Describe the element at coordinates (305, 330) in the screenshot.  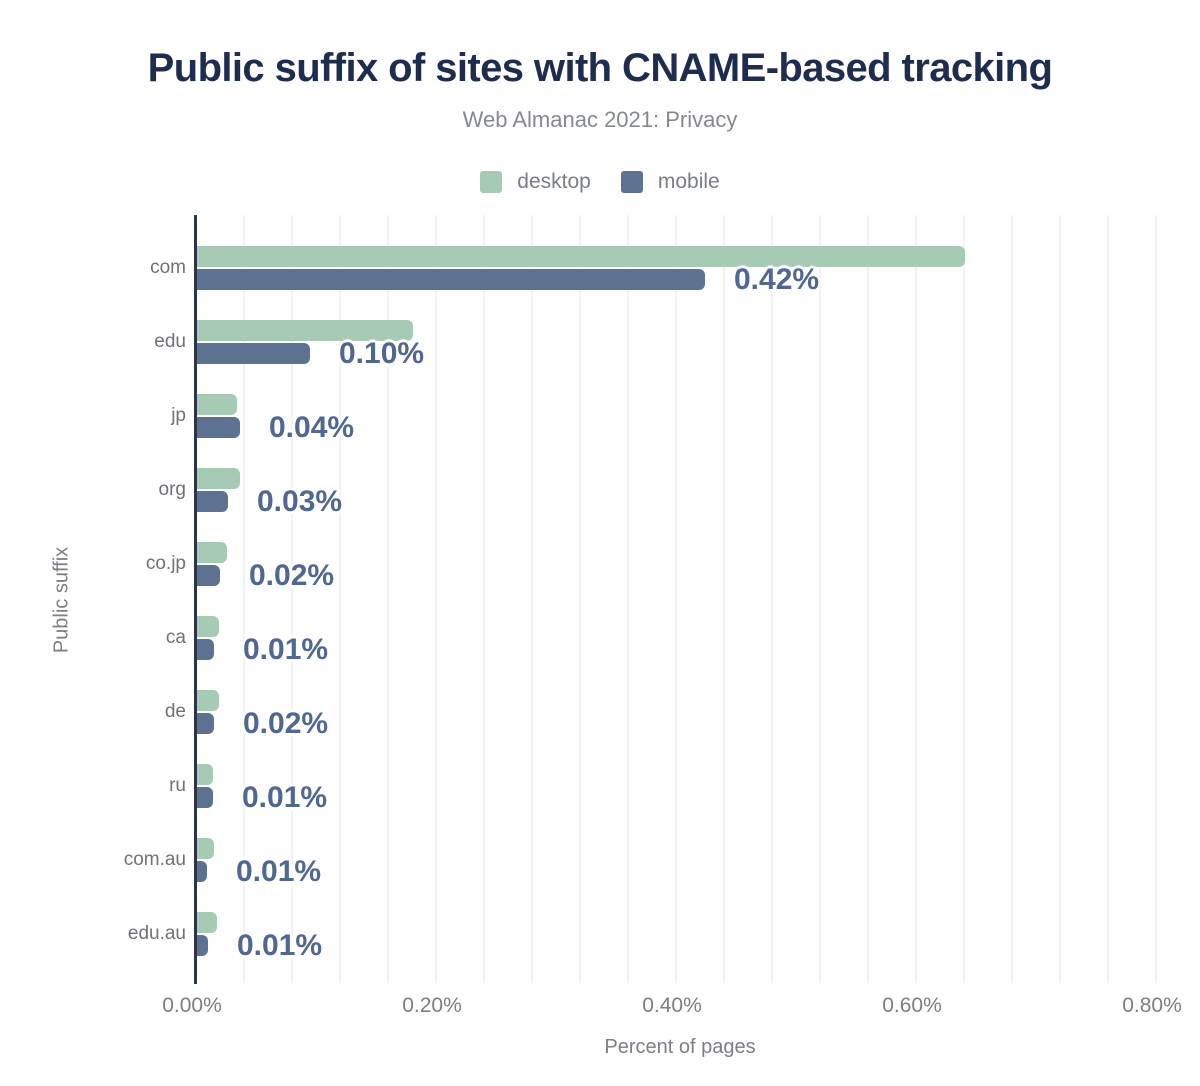
I see `bar-desktop-edu` at that location.